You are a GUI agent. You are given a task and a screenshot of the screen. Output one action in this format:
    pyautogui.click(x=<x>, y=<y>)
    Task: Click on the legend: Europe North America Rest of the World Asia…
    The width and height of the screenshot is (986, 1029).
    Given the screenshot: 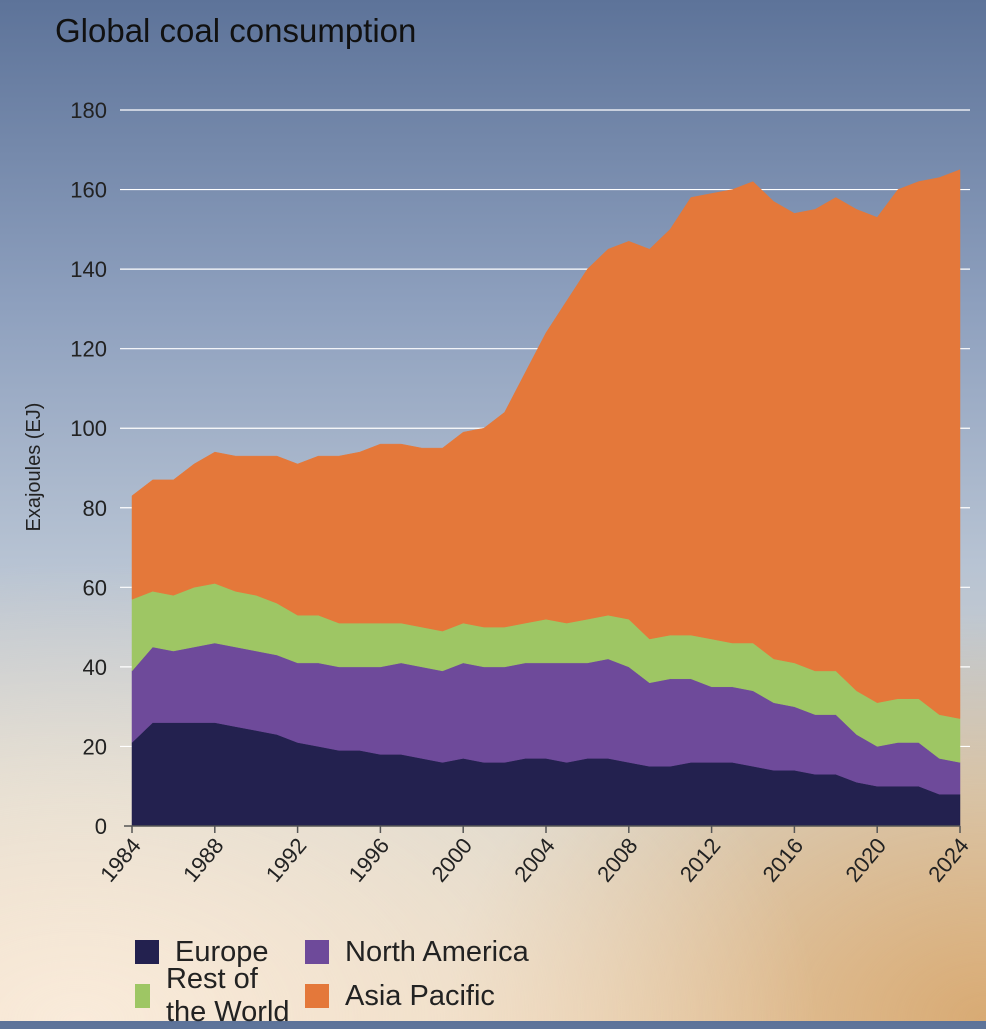 What is the action you would take?
    pyautogui.click(x=380, y=981)
    